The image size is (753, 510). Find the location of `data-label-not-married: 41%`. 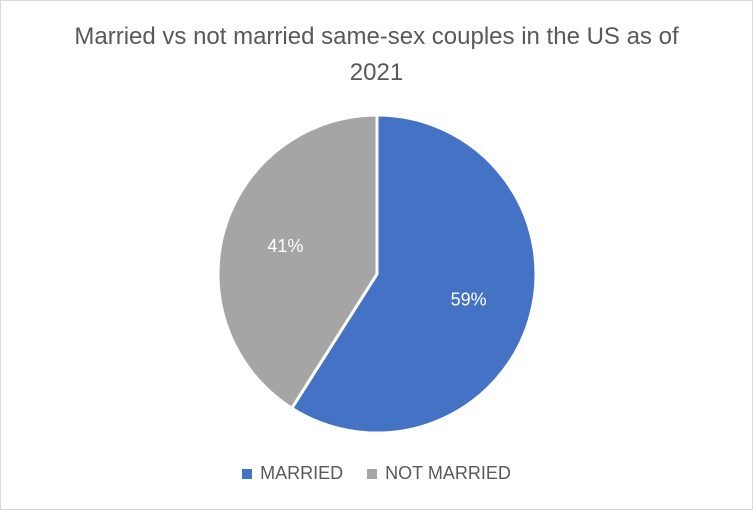

data-label-not-married: 41% is located at coordinates (285, 246).